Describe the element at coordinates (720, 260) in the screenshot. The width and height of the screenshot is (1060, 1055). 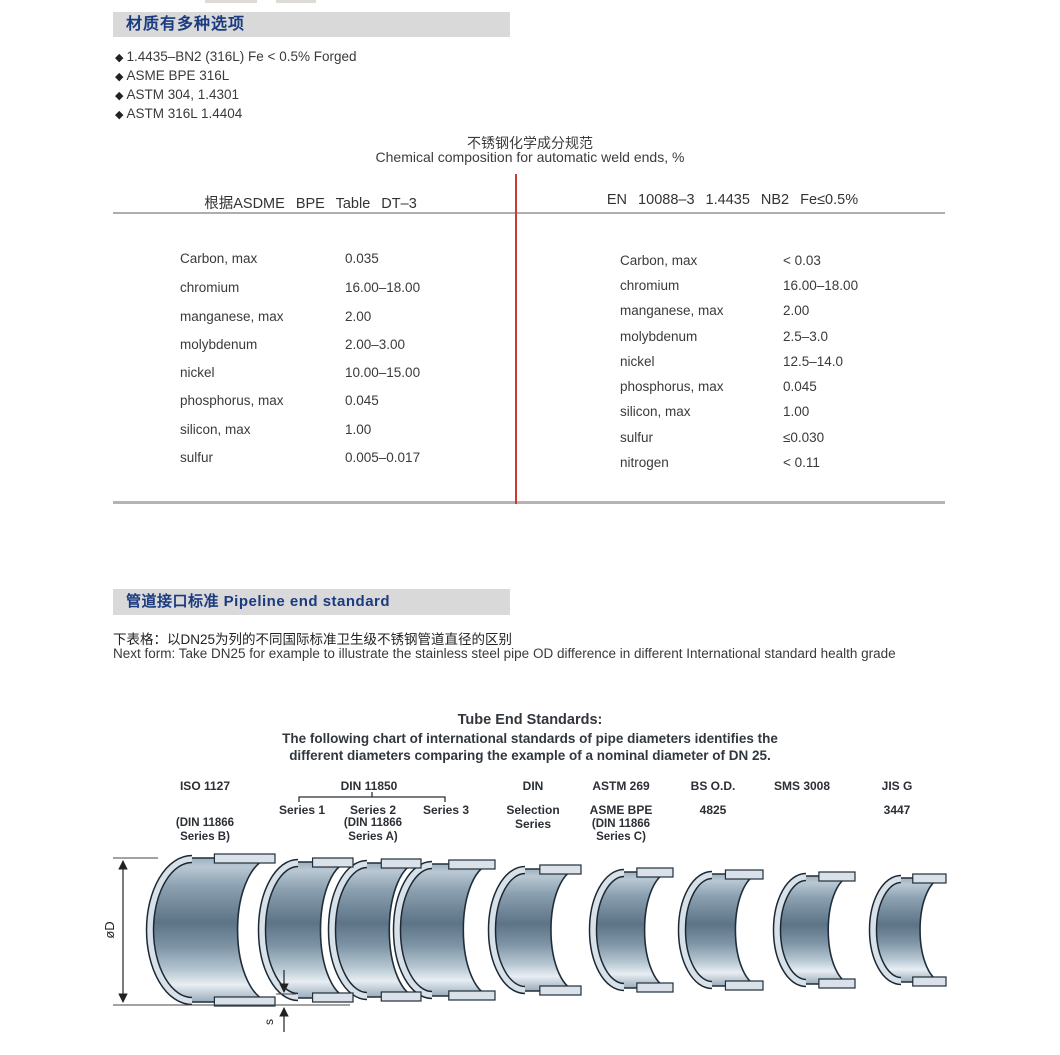
I see `table-row: Carbon, max < 0.03` at that location.